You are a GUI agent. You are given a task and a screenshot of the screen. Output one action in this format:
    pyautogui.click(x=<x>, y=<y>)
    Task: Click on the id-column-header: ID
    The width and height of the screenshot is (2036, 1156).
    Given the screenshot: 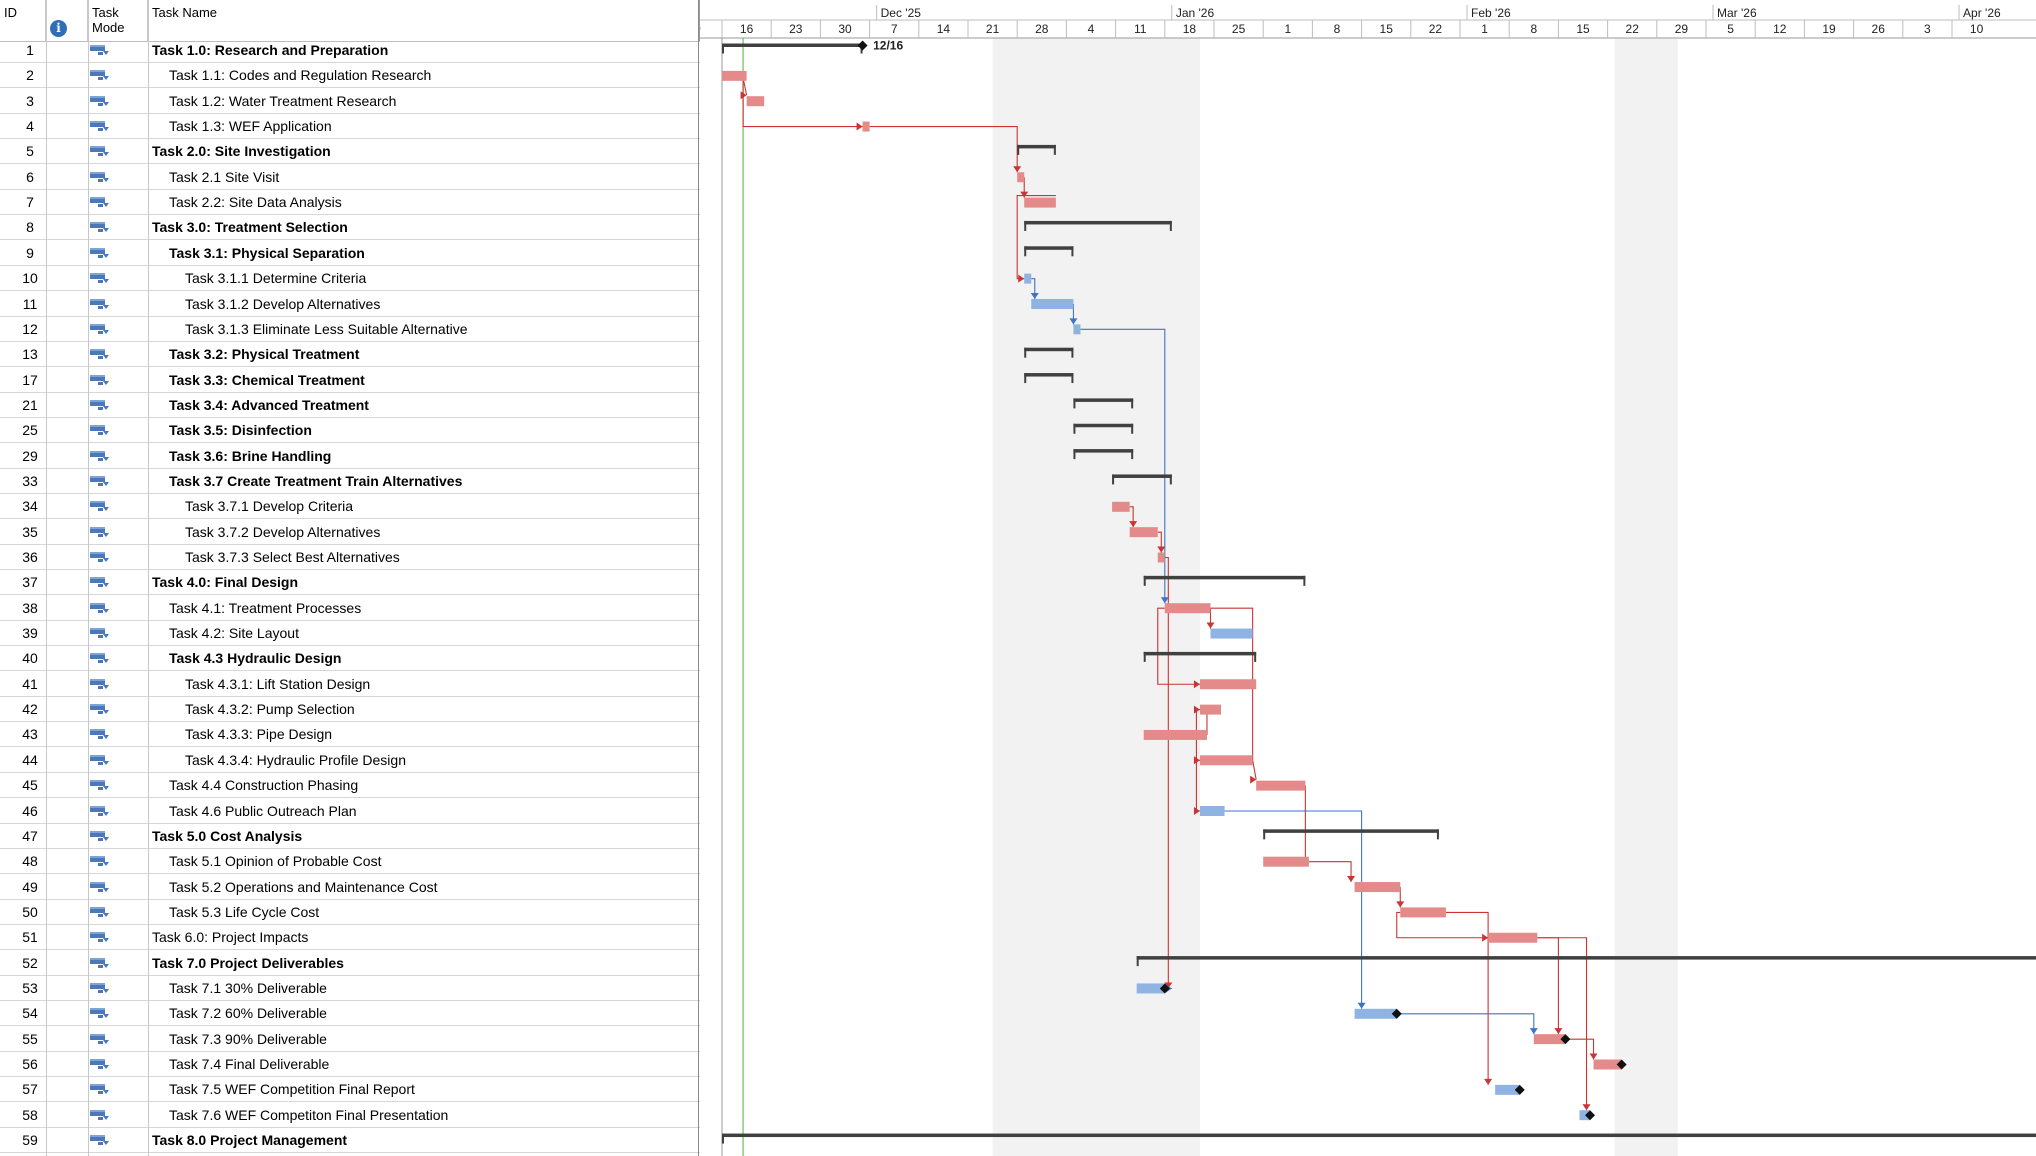 What is the action you would take?
    pyautogui.click(x=23, y=21)
    